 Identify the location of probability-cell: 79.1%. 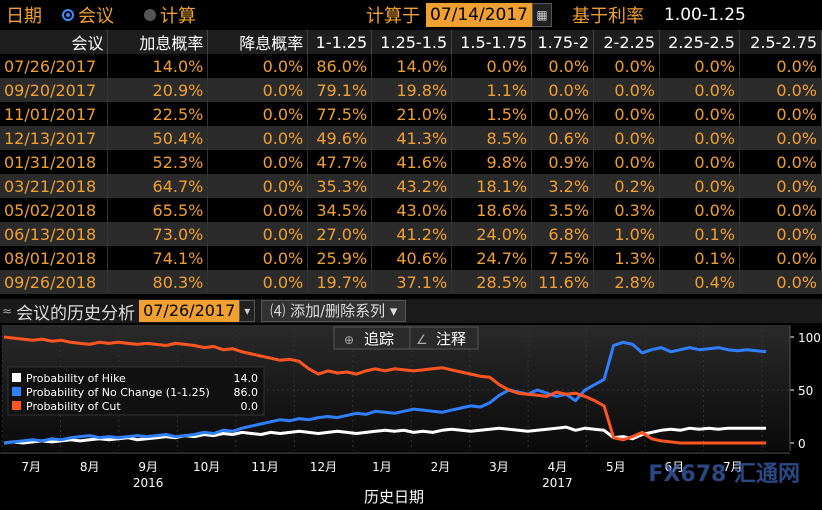
(340, 90).